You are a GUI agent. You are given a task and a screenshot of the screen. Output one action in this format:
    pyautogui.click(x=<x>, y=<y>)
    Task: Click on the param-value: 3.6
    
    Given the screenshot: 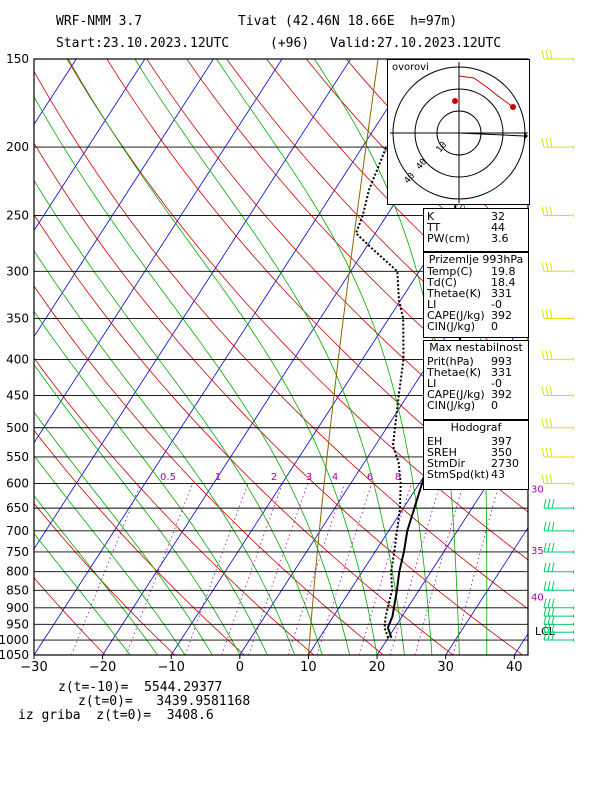 What is the action you would take?
    pyautogui.click(x=500, y=238)
    